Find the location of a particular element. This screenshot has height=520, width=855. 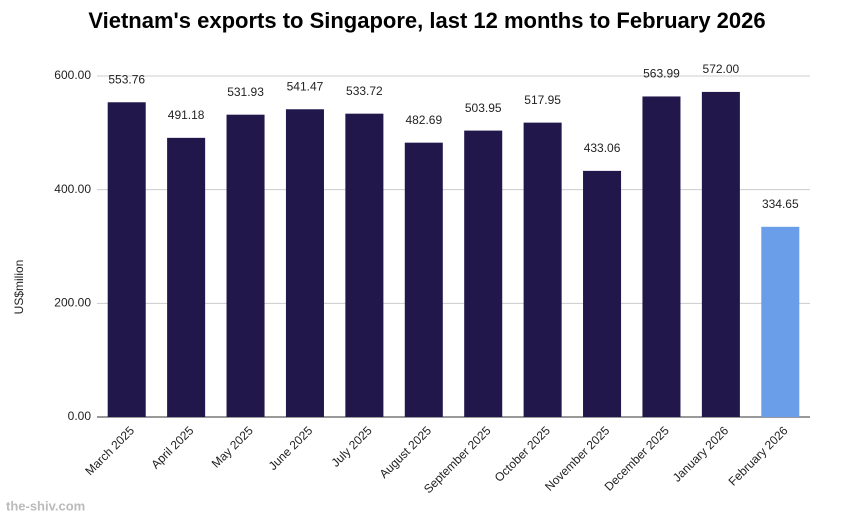

value-label: 482.69 is located at coordinates (423, 120).